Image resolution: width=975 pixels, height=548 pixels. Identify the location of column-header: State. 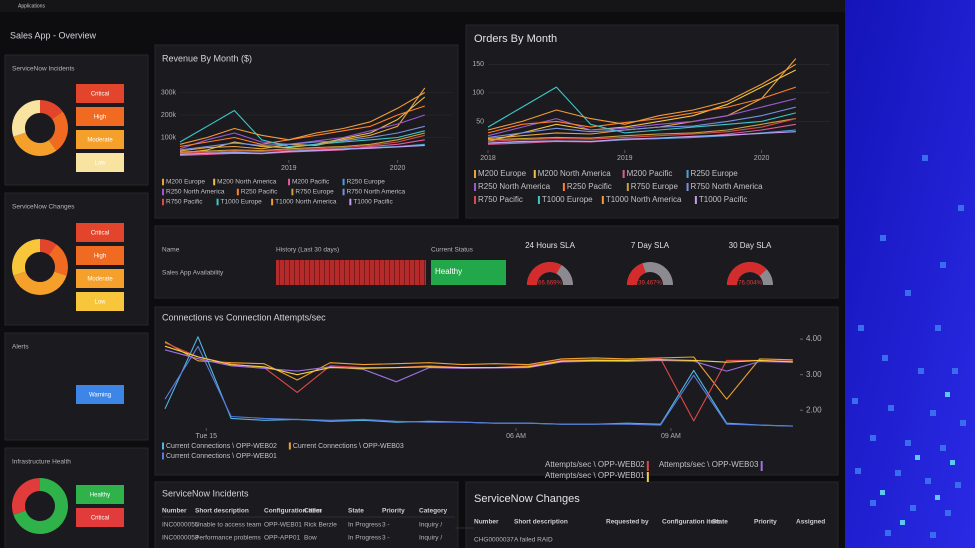
(720, 522).